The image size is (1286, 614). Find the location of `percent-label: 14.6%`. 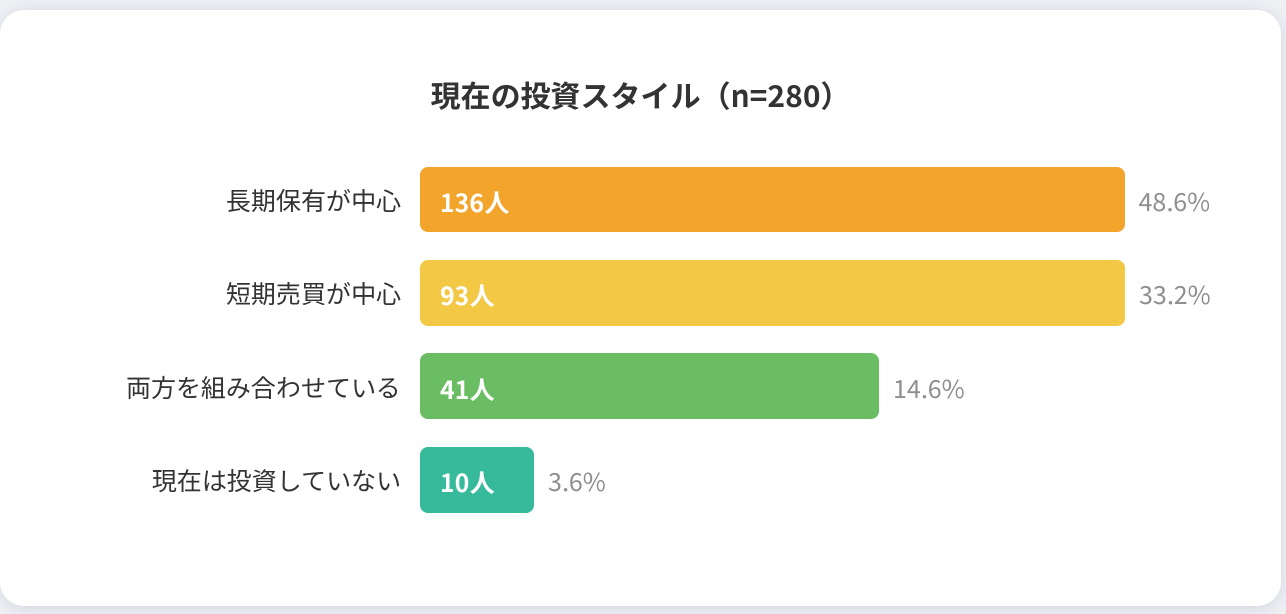

percent-label: 14.6% is located at coordinates (929, 387).